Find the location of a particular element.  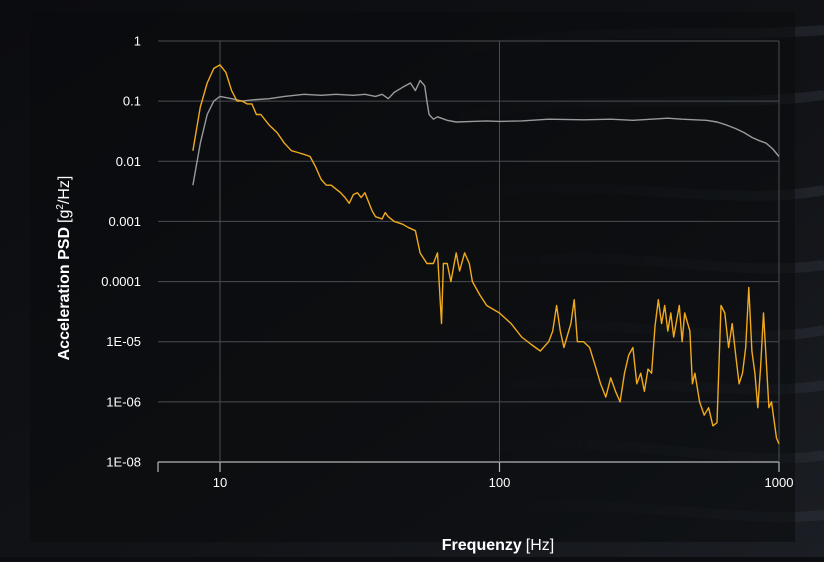

y-axis-title-unit-post: /Hz] is located at coordinates (64, 190).